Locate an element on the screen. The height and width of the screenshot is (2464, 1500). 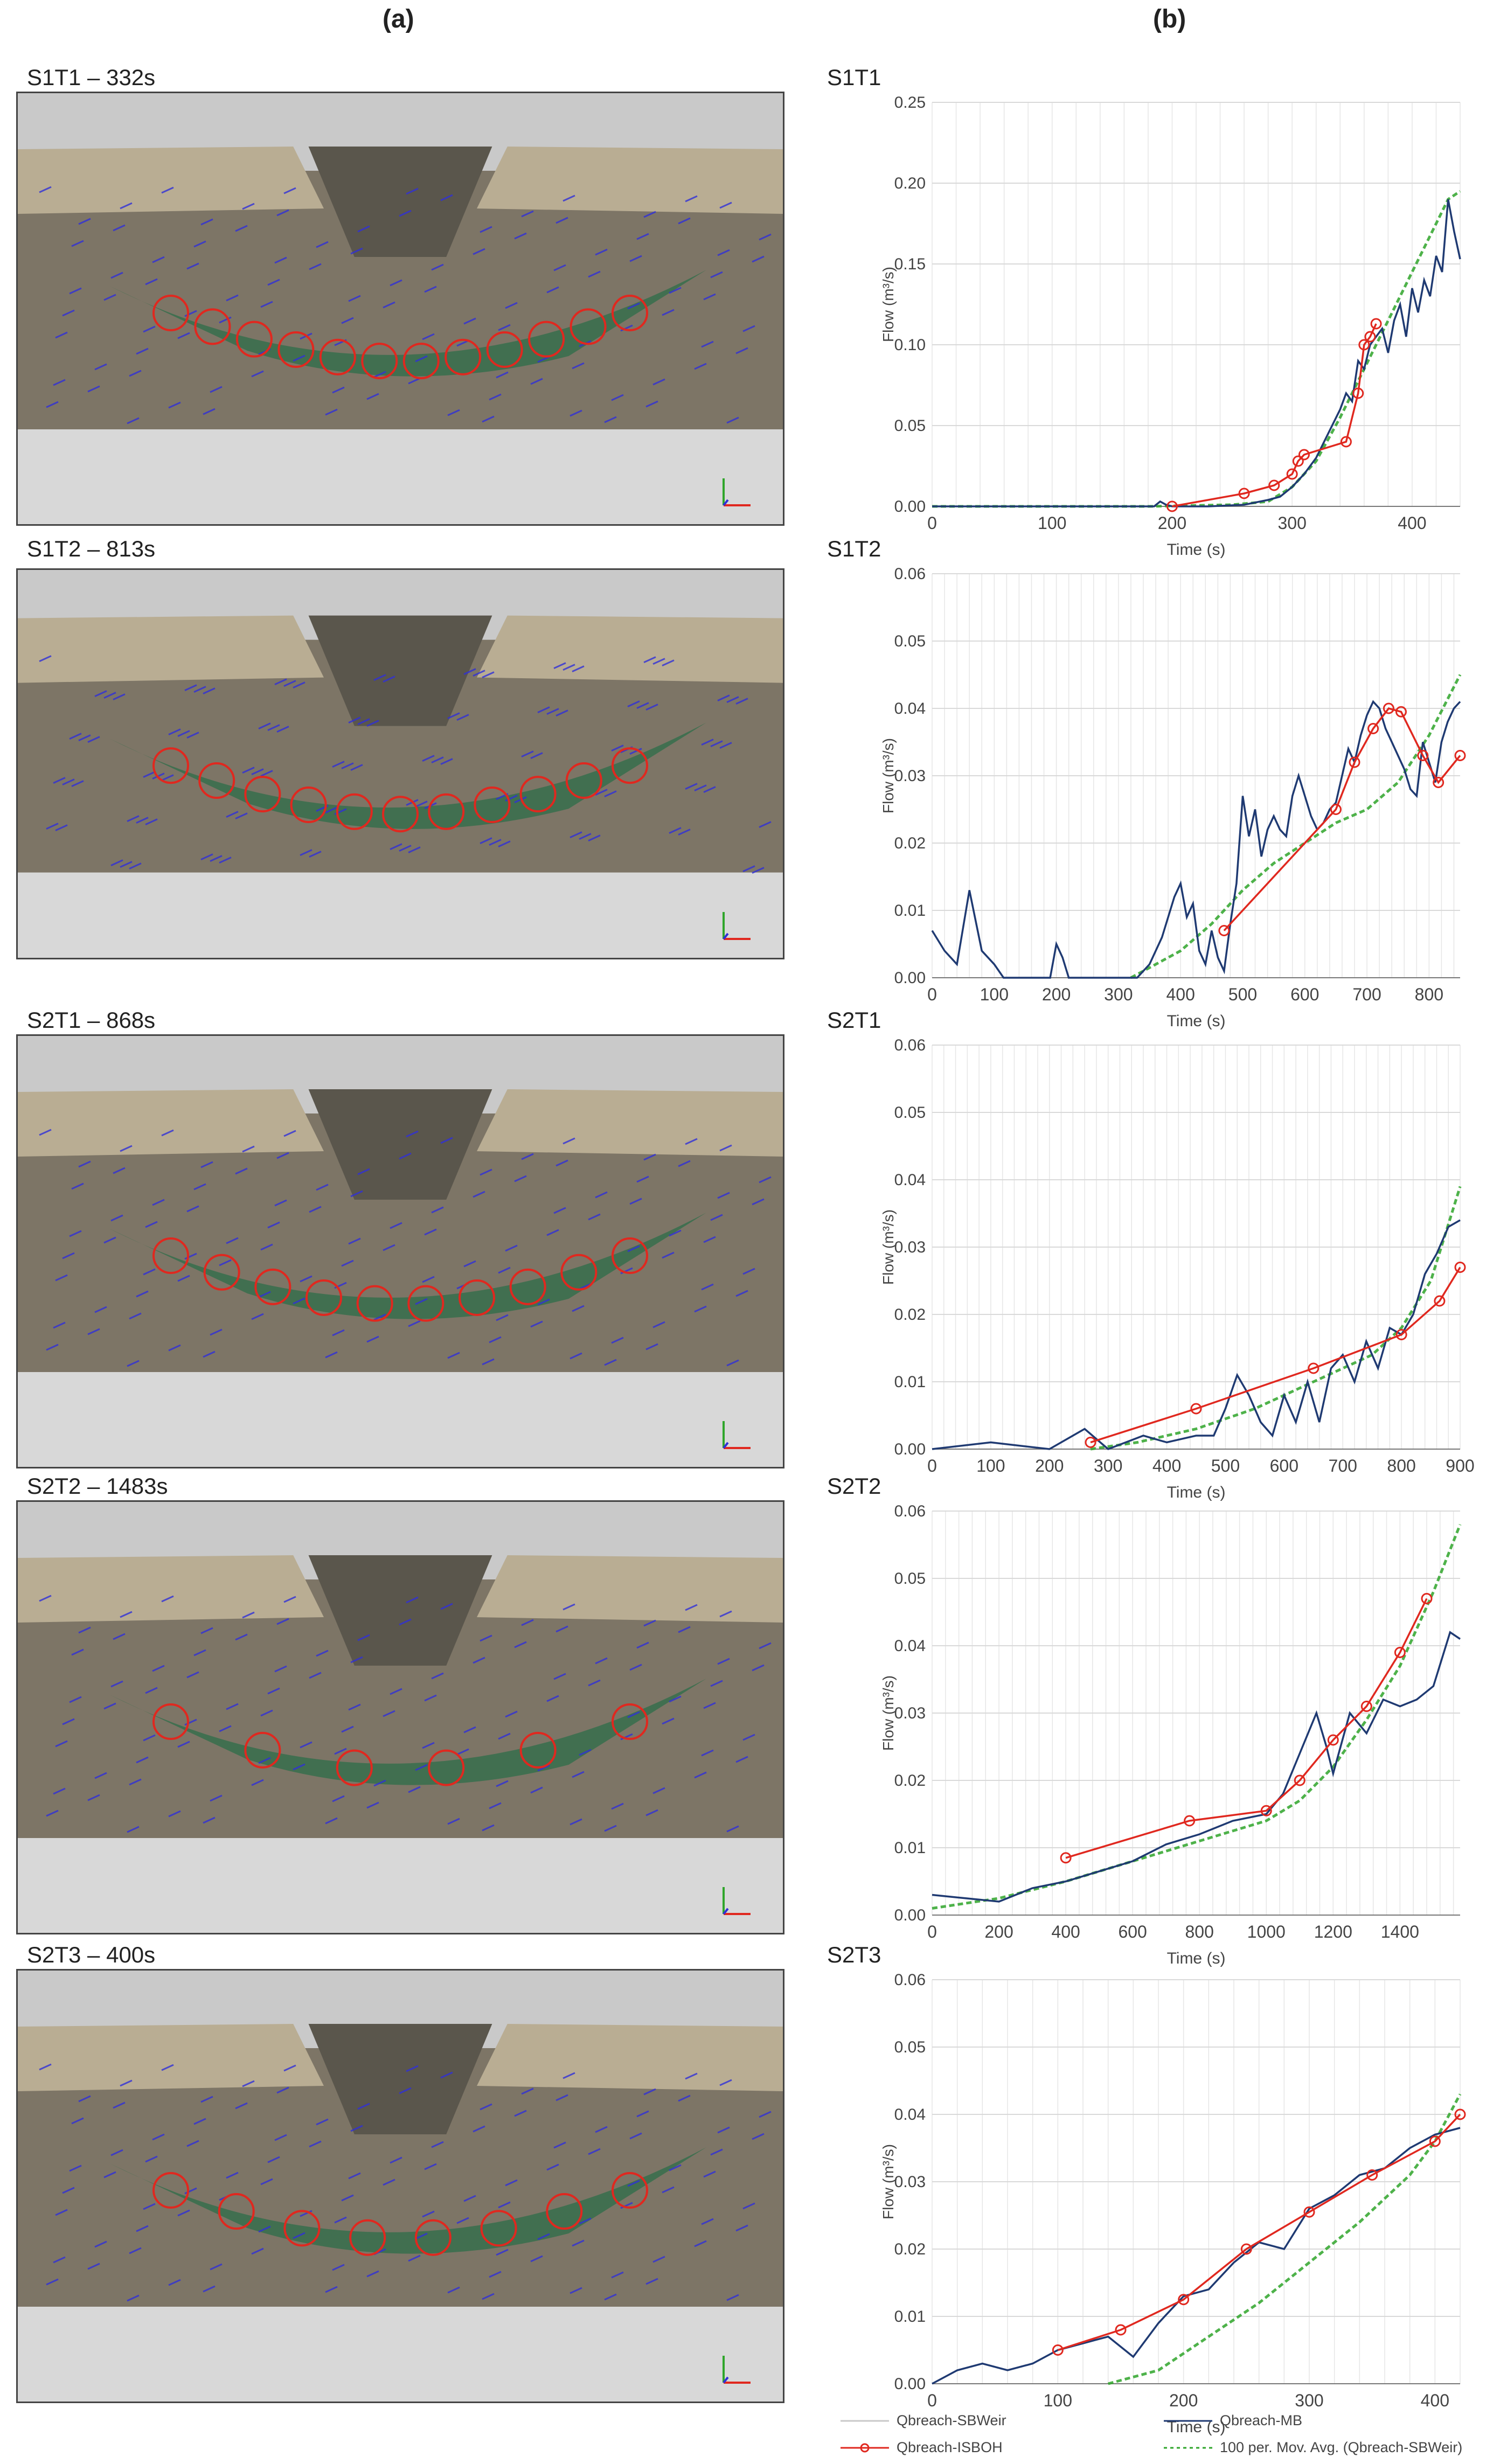
x-tick-label: 0 is located at coordinates (932, 2400).